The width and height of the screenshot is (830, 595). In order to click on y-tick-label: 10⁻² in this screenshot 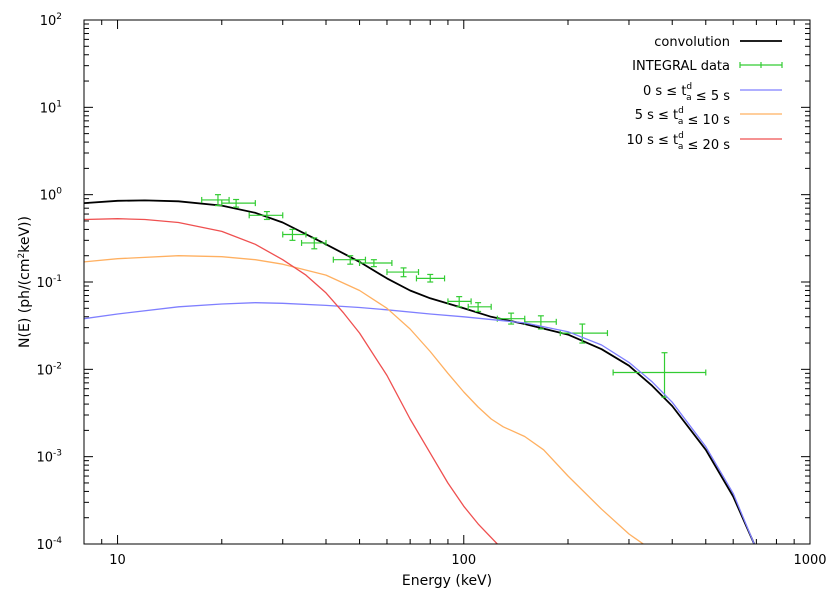, I will do `click(49, 369)`.